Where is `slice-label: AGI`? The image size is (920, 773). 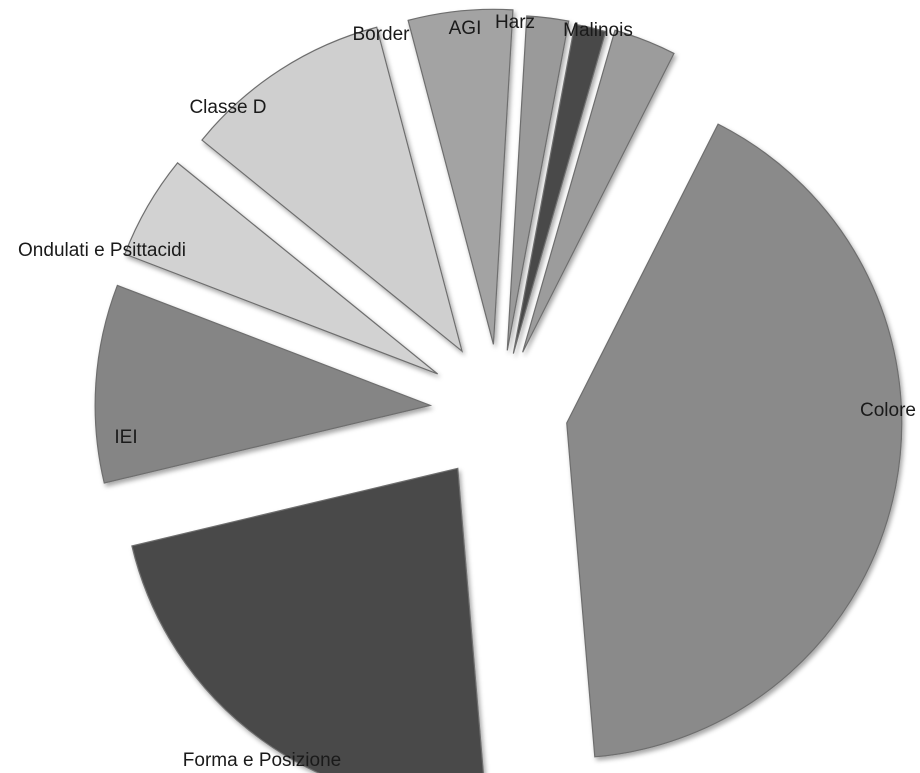 slice-label: AGI is located at coordinates (465, 28).